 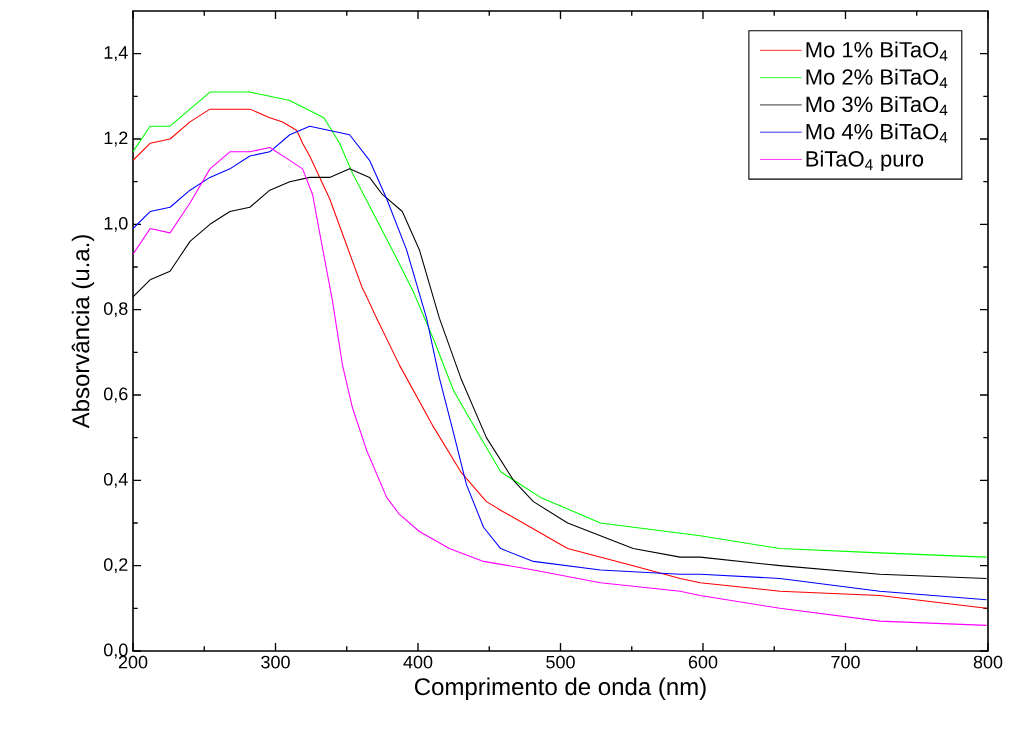 I want to click on legend-label: Mo 2% BiTaO$_{4}$, so click(x=877, y=78).